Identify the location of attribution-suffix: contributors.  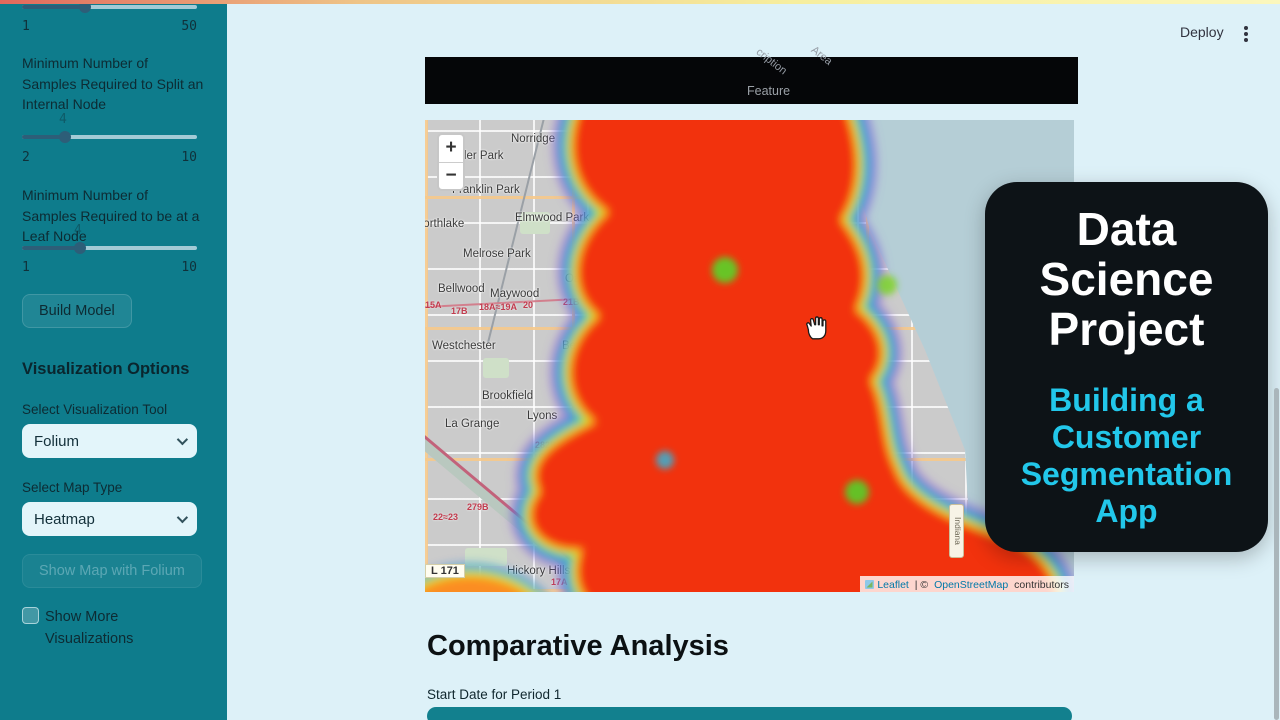
(1040, 584).